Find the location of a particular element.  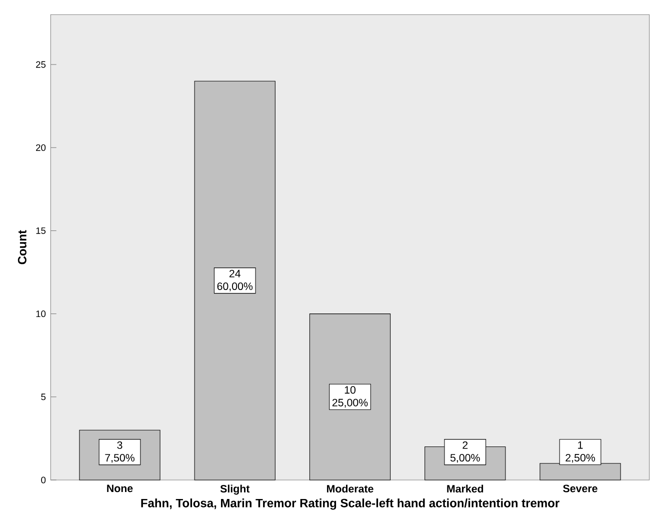

data-label: 2 5,00% is located at coordinates (465, 452).